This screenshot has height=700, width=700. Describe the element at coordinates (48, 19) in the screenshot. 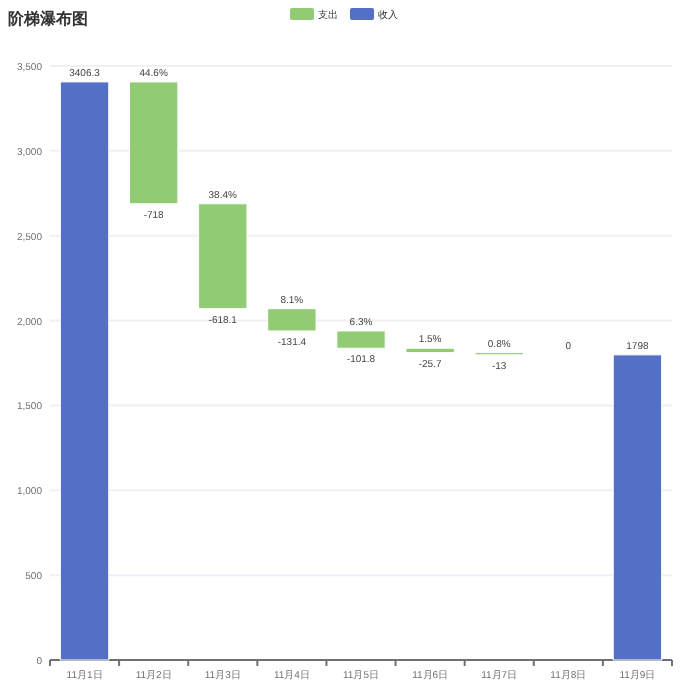

I see `title: 阶梯瀑布图` at that location.